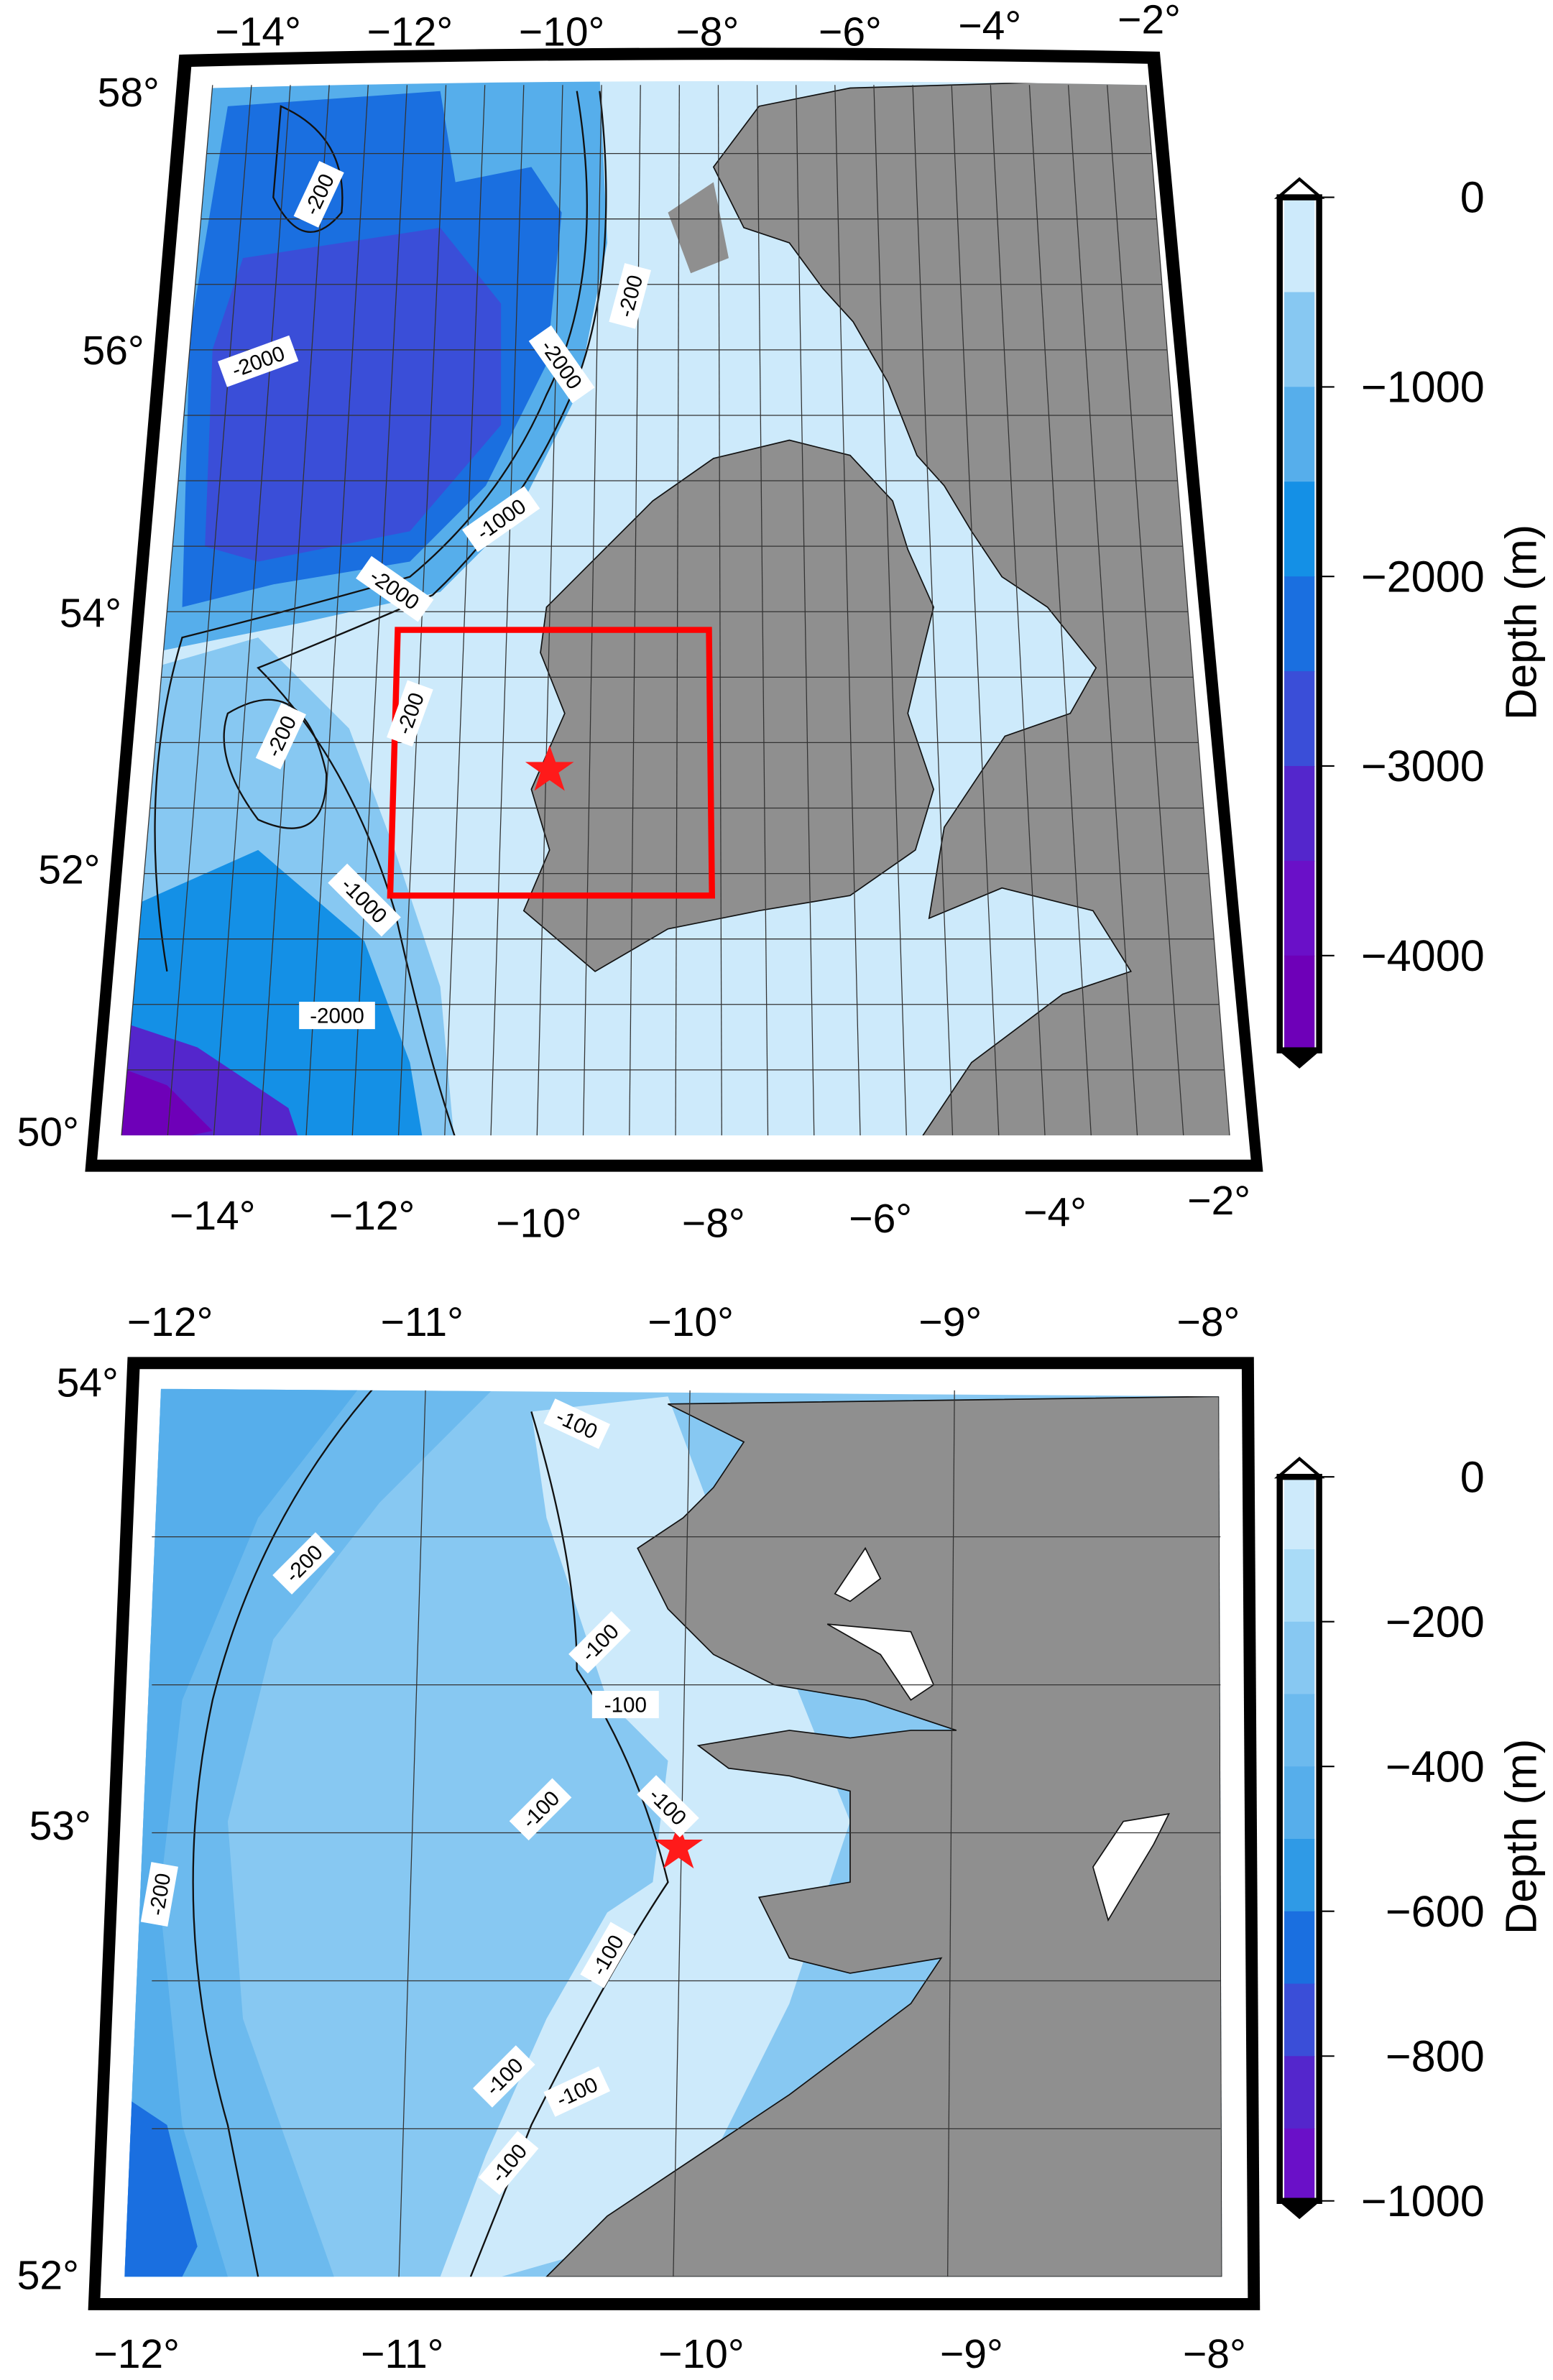 This screenshot has width=1553, height=2380. I want to click on tick-label: 58°, so click(129, 93).